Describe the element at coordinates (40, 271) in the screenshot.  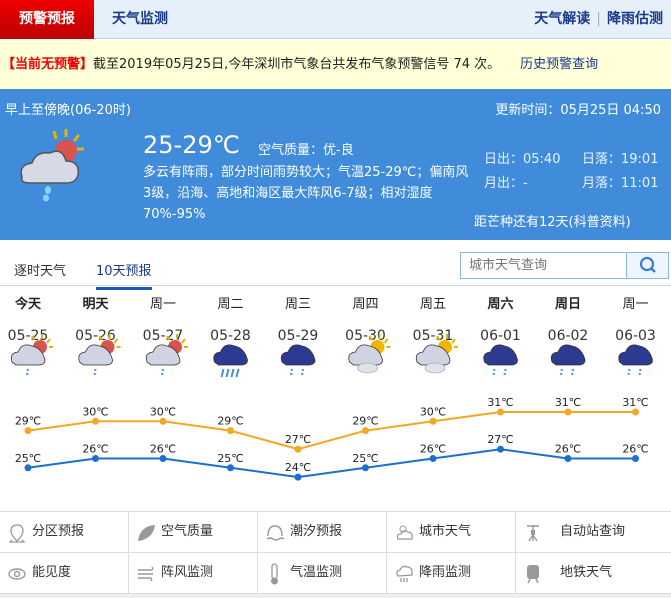
I see `tab-hourly: 逐时天气` at that location.